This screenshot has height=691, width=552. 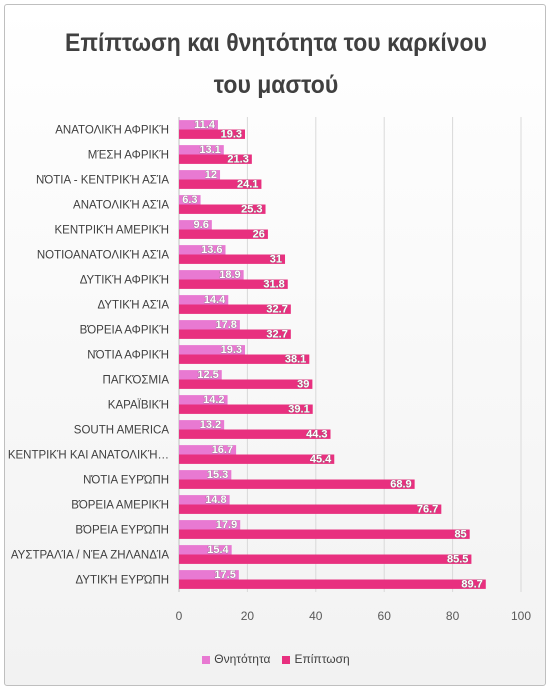 I want to click on data-label: 39, so click(x=303, y=384).